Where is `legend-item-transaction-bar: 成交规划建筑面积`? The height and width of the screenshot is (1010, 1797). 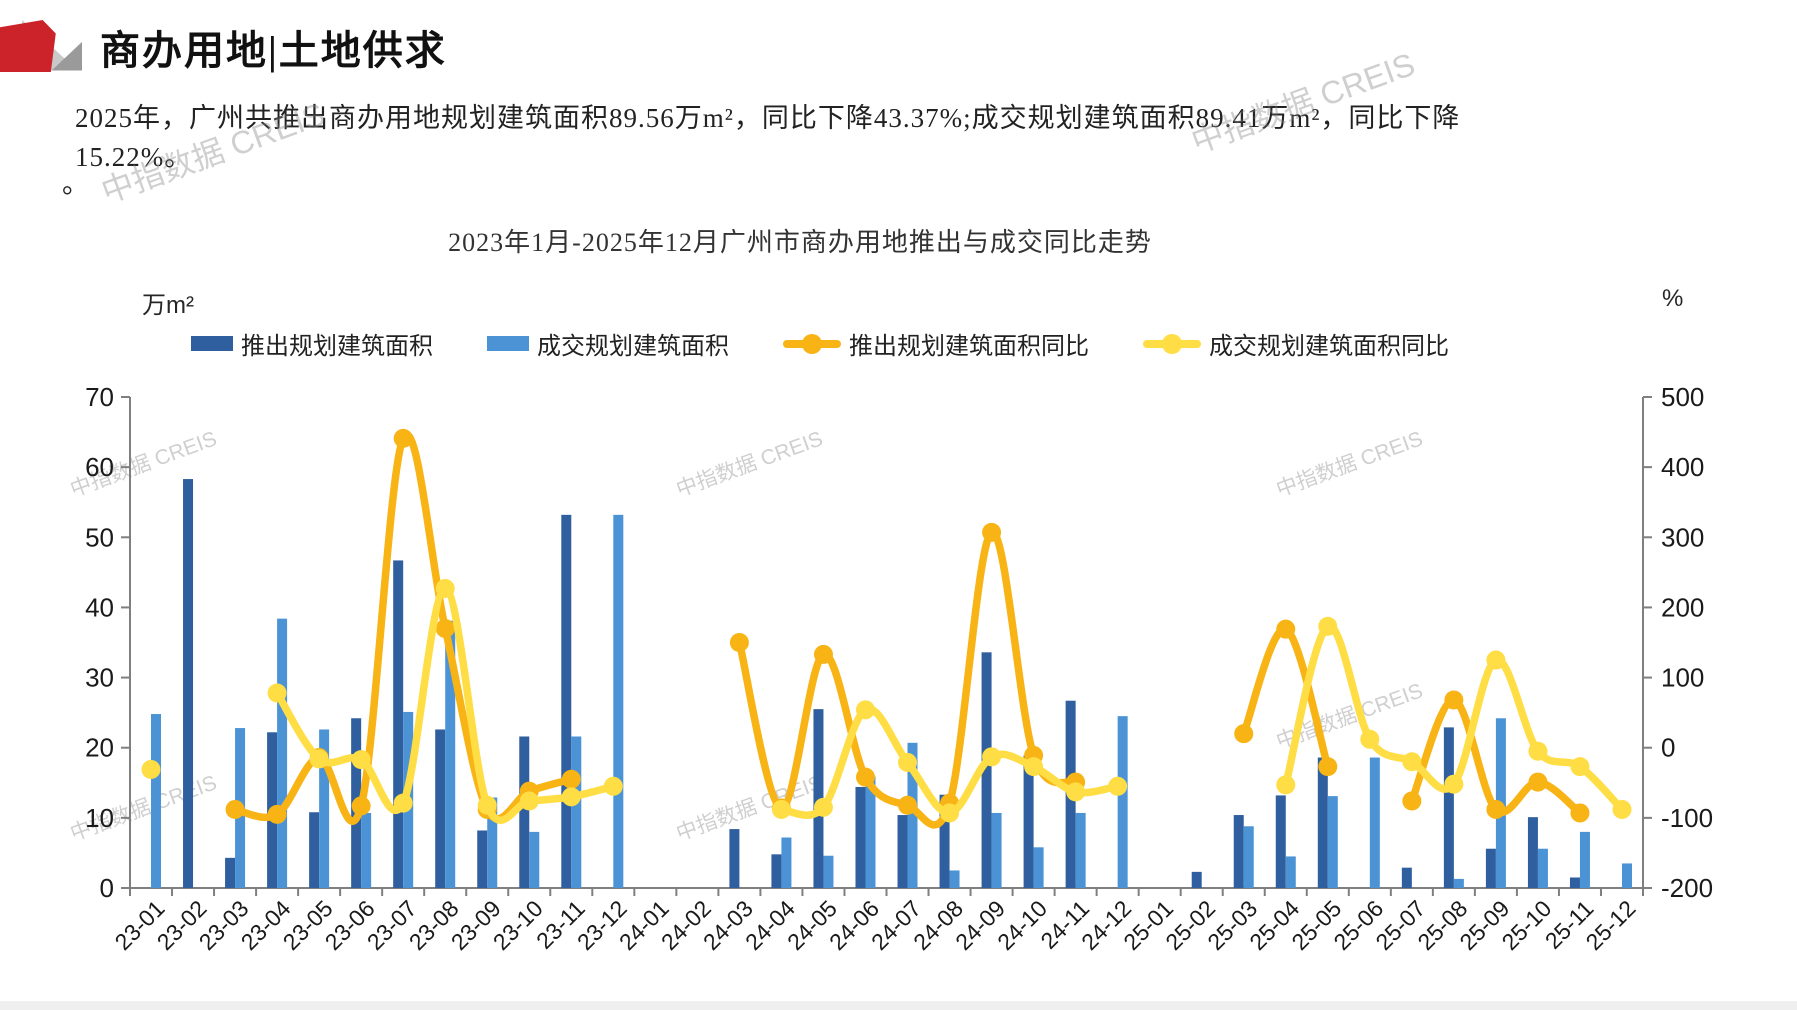
legend-item-transaction-bar: 成交规划建筑面积 is located at coordinates (608, 343).